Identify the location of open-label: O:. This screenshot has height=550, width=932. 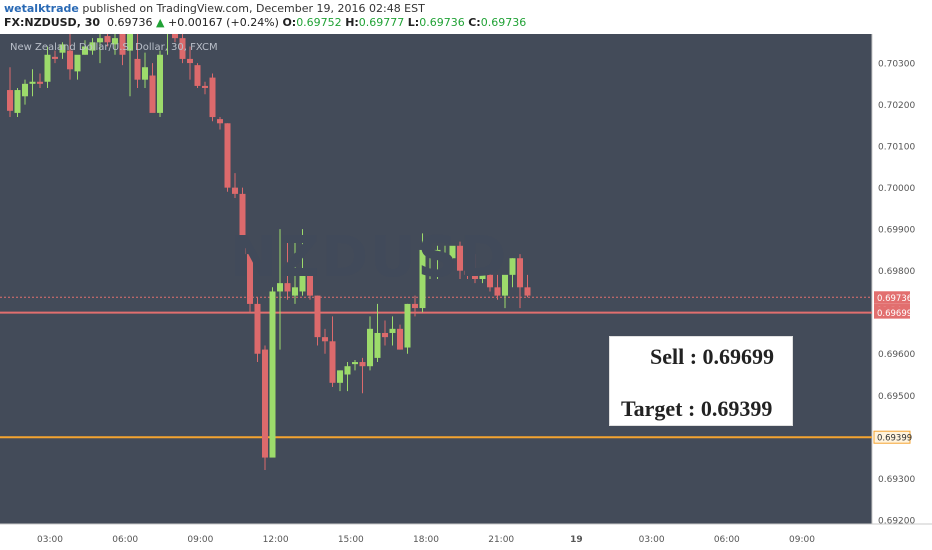
(289, 22).